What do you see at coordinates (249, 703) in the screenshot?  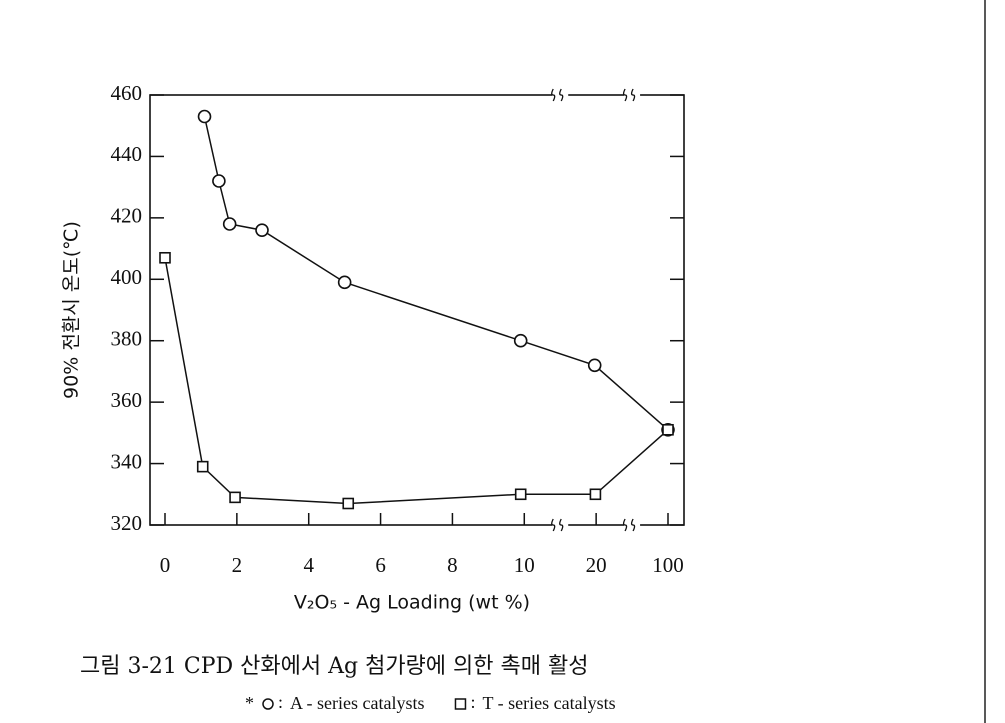 I see `legend-marker: *` at bounding box center [249, 703].